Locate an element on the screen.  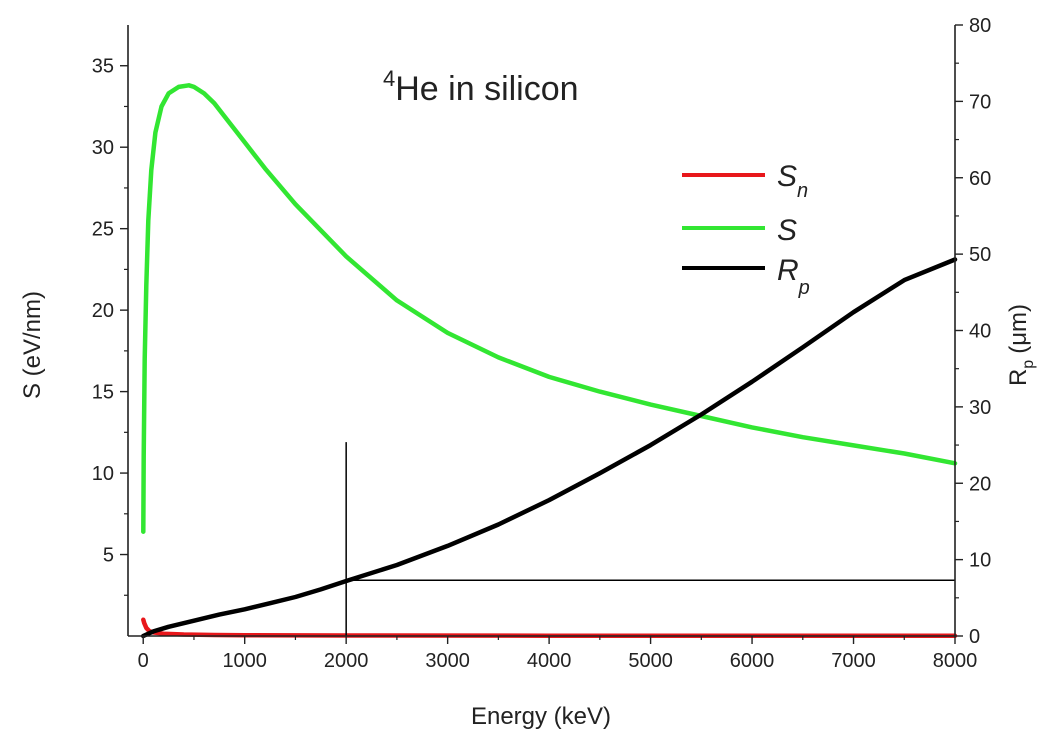
y-right-tick-label: 0 is located at coordinates (974, 637).